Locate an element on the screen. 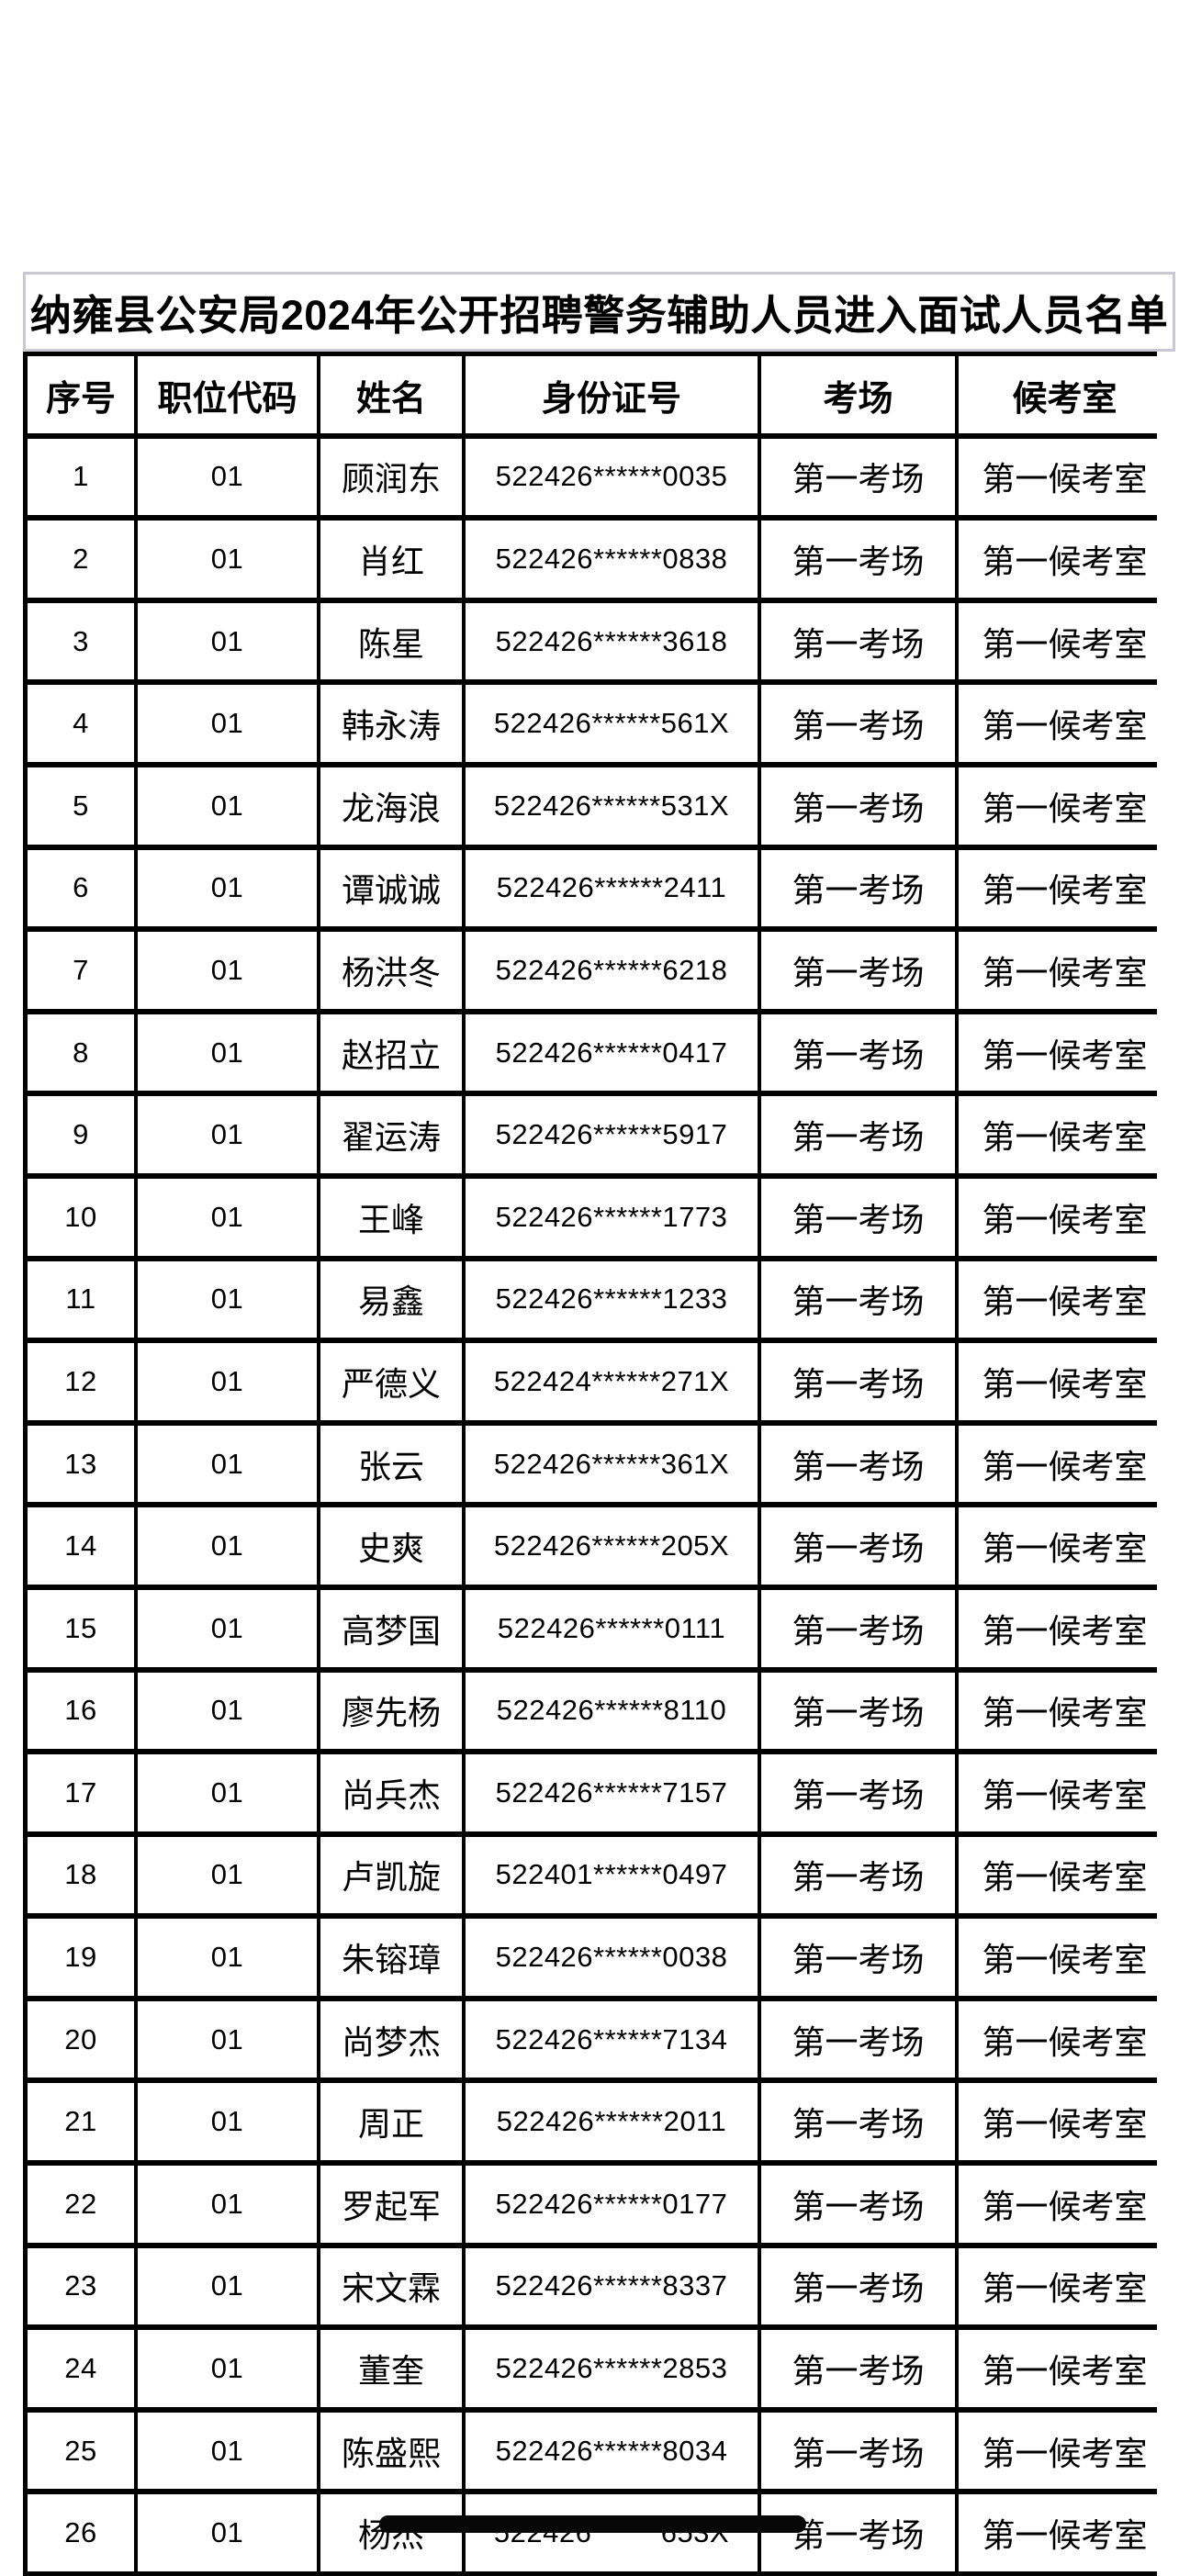  cell-name: 杨杰 is located at coordinates (391, 2533).